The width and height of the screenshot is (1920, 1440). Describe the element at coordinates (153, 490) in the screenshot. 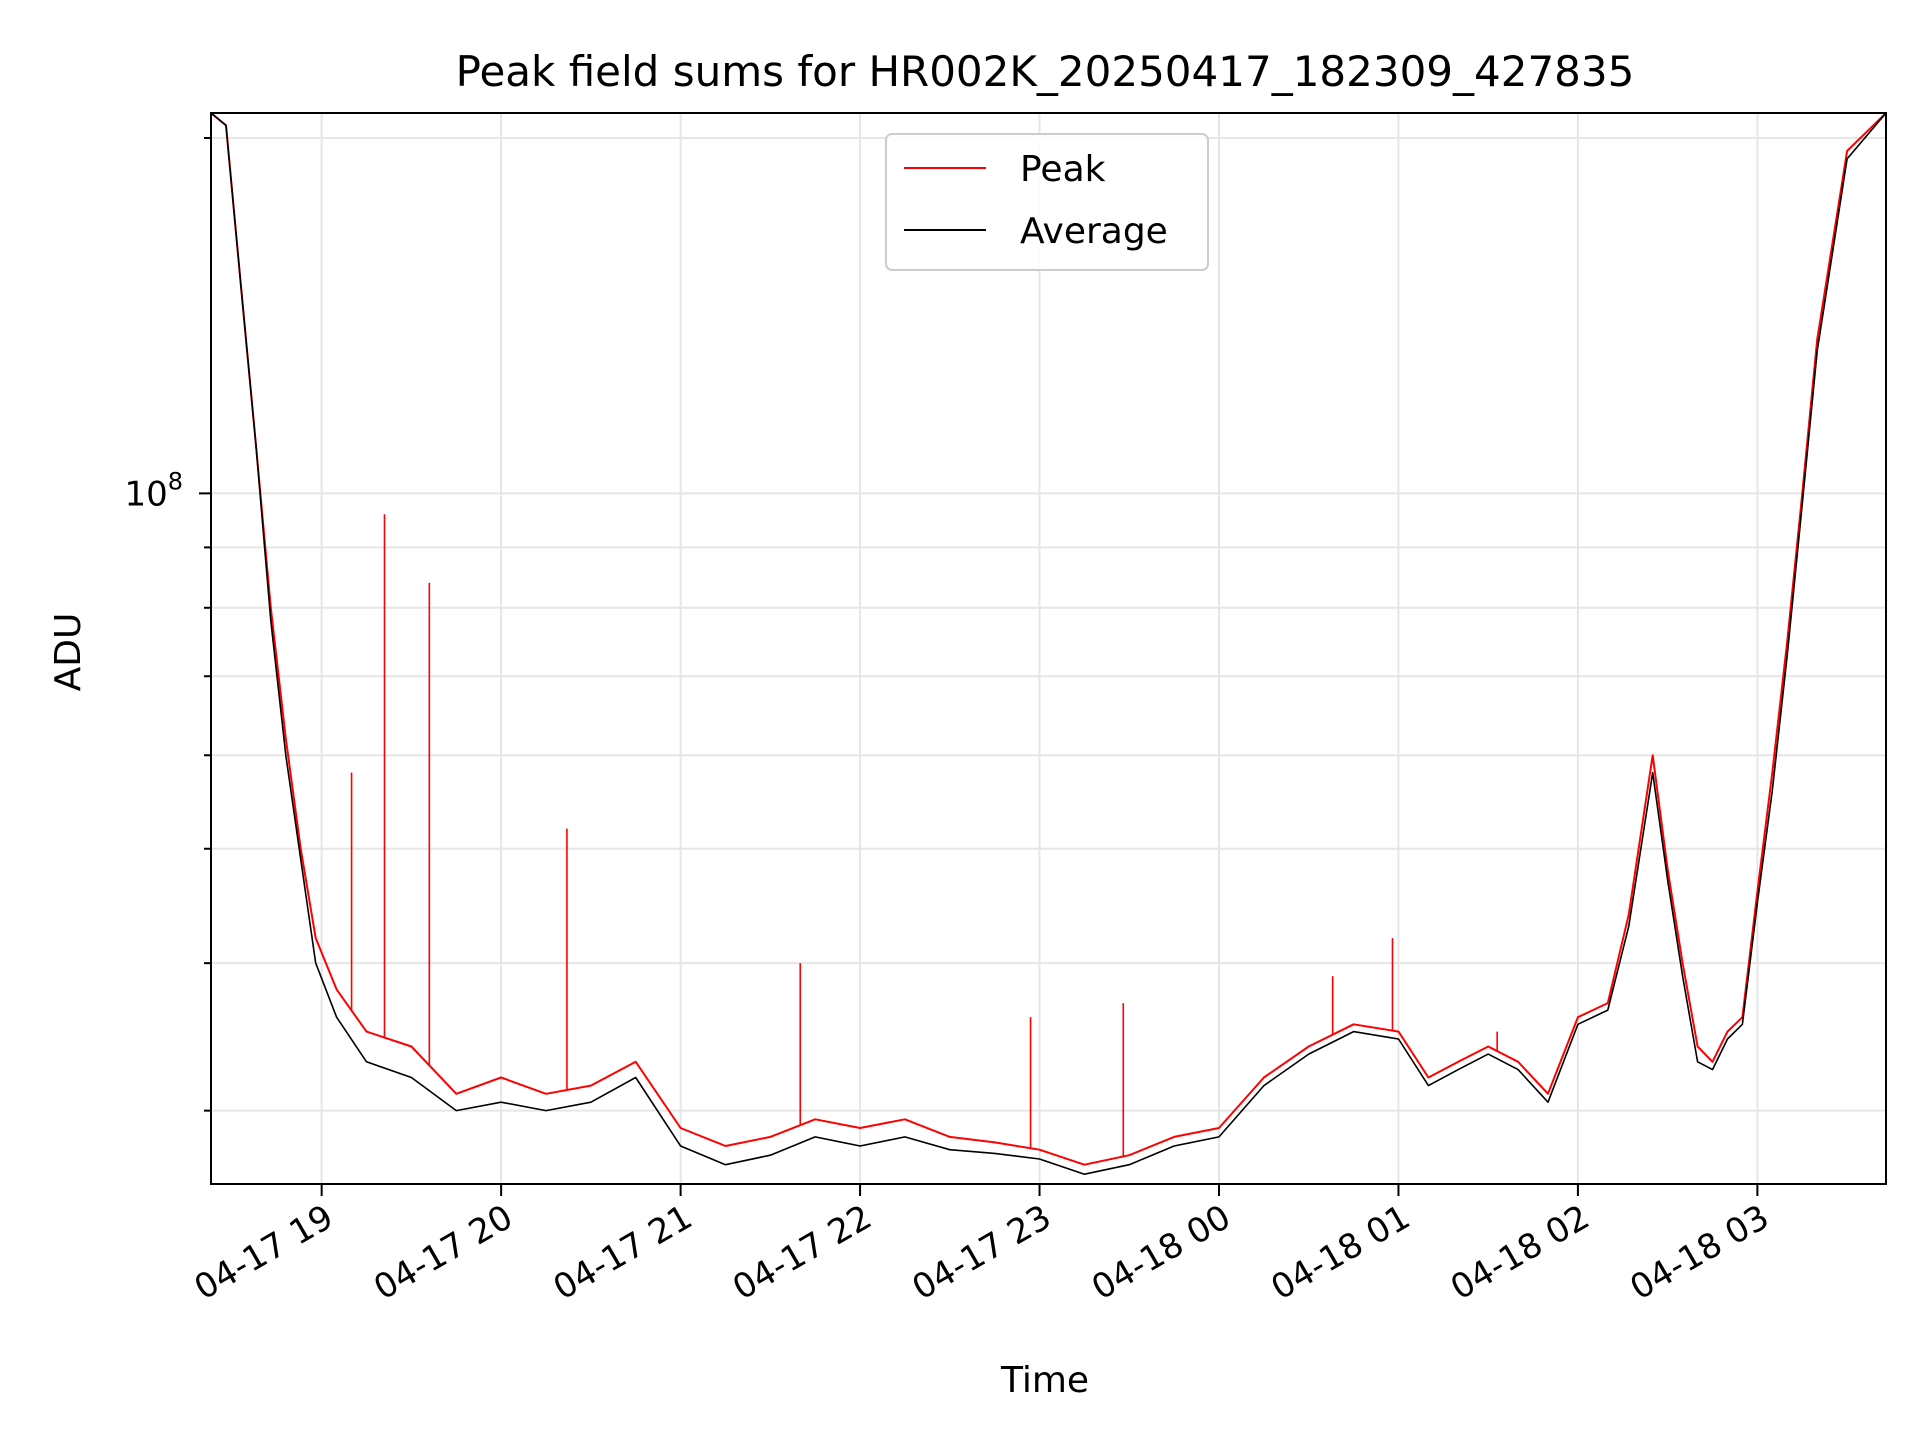

I see `y-tick-label: 108` at that location.